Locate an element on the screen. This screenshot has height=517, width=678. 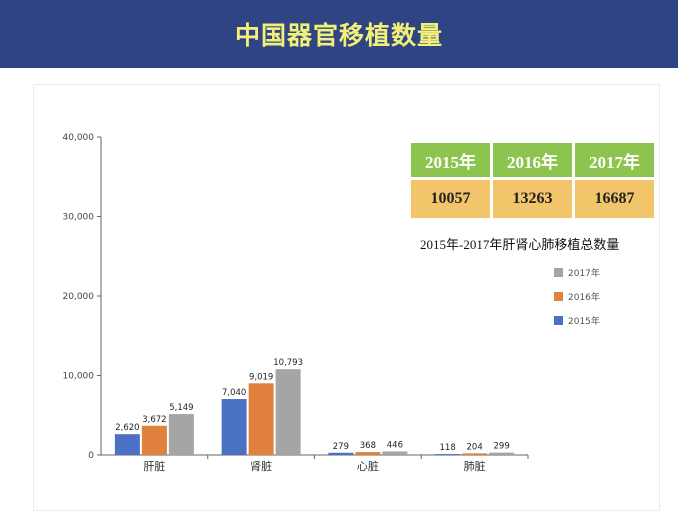
y-tick-label: 40,000 is located at coordinates (79, 138).